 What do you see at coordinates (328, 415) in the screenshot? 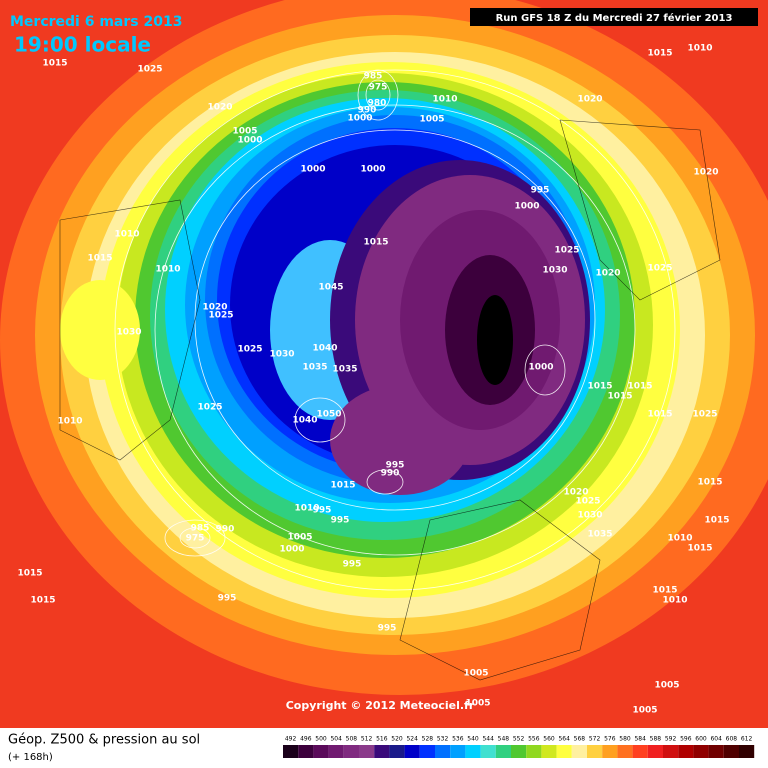
I see `pressure-label: 1050` at bounding box center [328, 415].